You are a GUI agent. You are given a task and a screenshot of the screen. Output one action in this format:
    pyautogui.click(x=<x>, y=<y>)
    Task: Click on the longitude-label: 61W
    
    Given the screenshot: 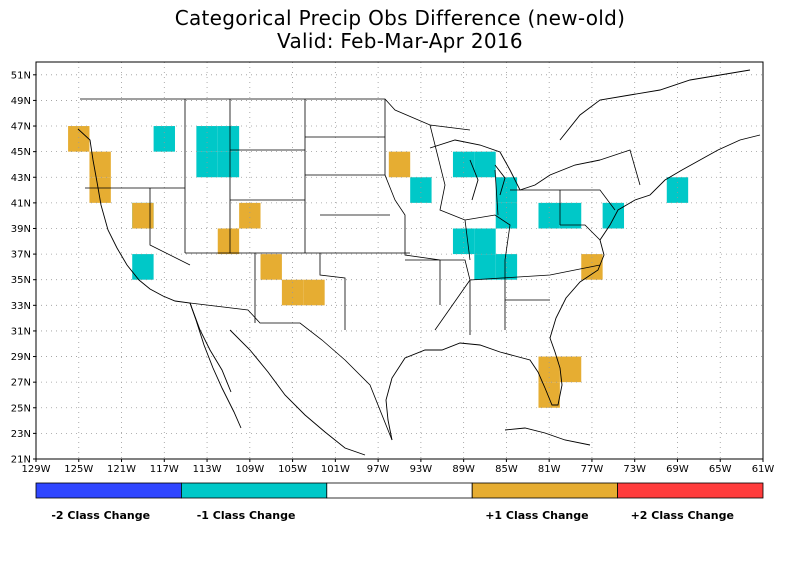 What is the action you would take?
    pyautogui.click(x=763, y=469)
    